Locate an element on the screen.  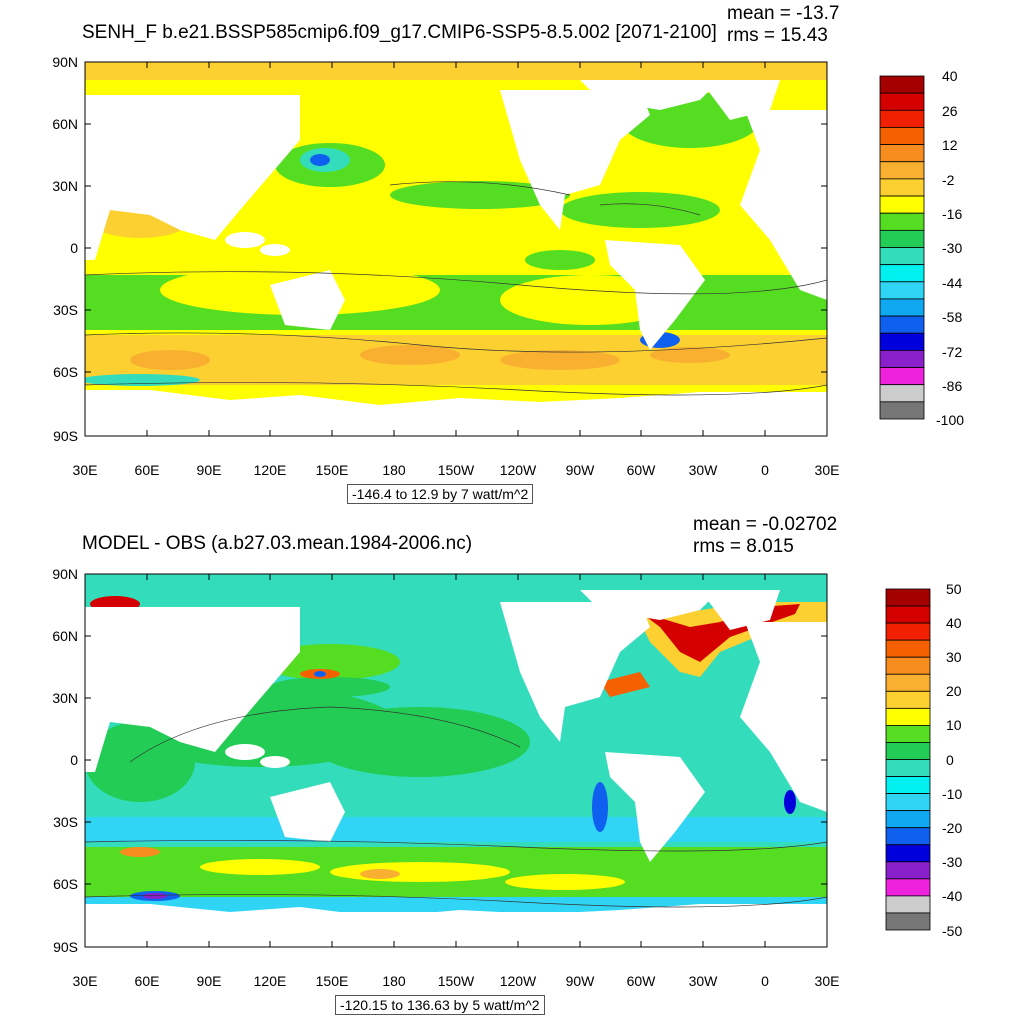
colorbar is located at coordinates (902, 247).